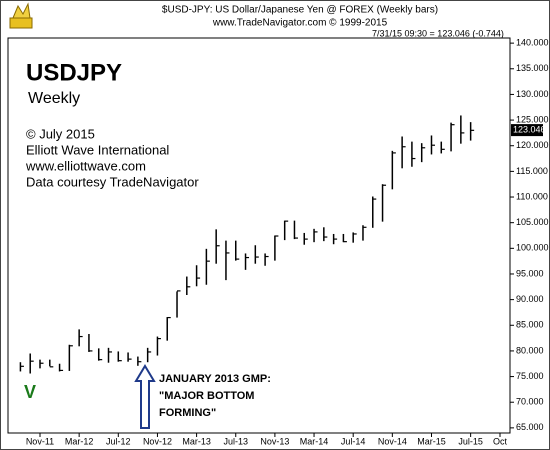 This screenshot has width=550, height=450. What do you see at coordinates (79, 441) in the screenshot?
I see `x-tick-label: Mar-12` at bounding box center [79, 441].